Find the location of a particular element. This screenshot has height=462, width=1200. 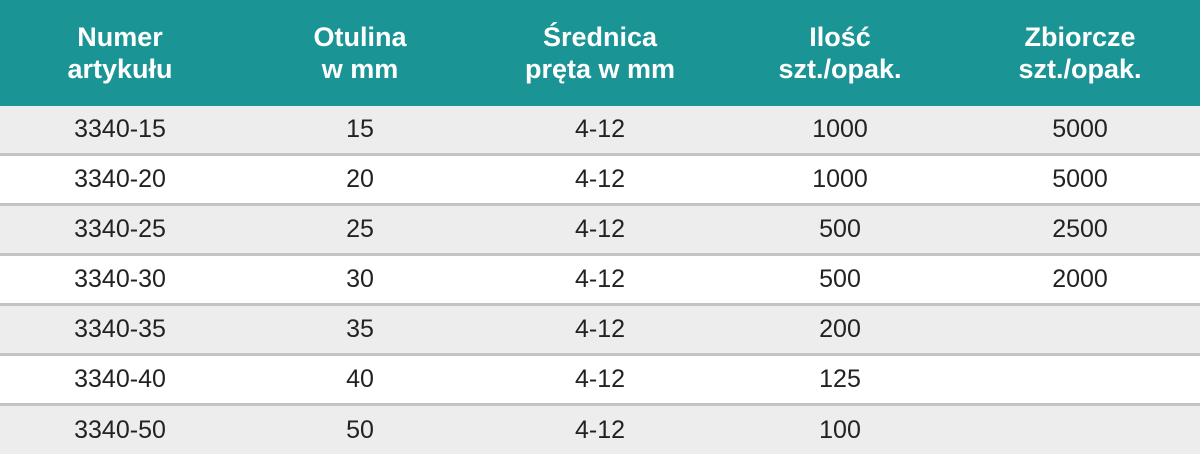

cell-bulk-quantity: 2000 is located at coordinates (1080, 279).